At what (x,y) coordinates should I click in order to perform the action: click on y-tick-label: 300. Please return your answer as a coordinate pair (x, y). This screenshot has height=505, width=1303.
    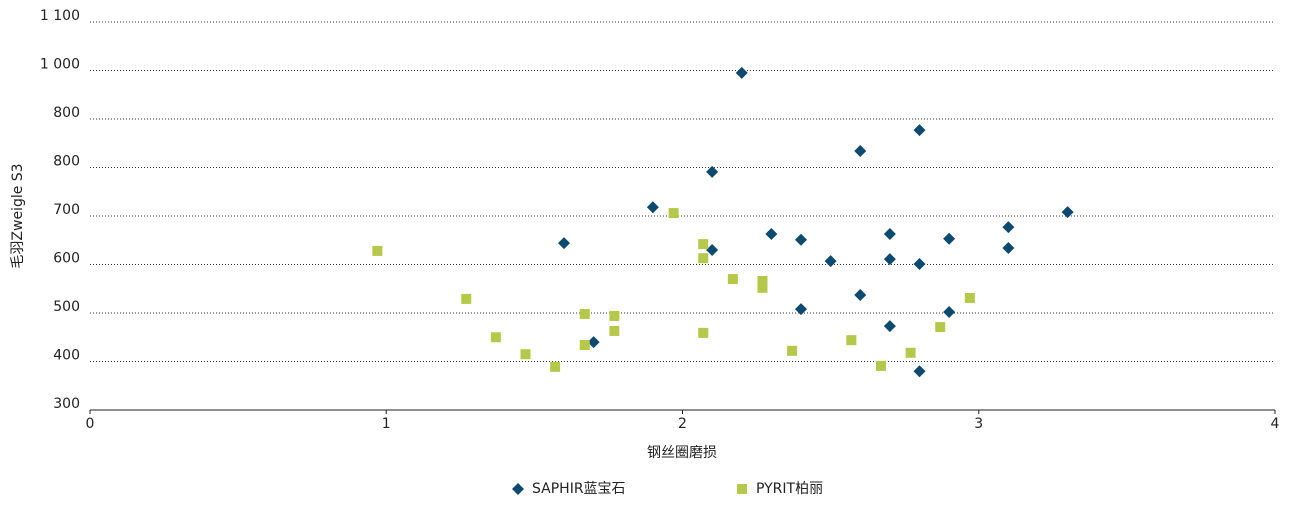
    Looking at the image, I should click on (66, 404).